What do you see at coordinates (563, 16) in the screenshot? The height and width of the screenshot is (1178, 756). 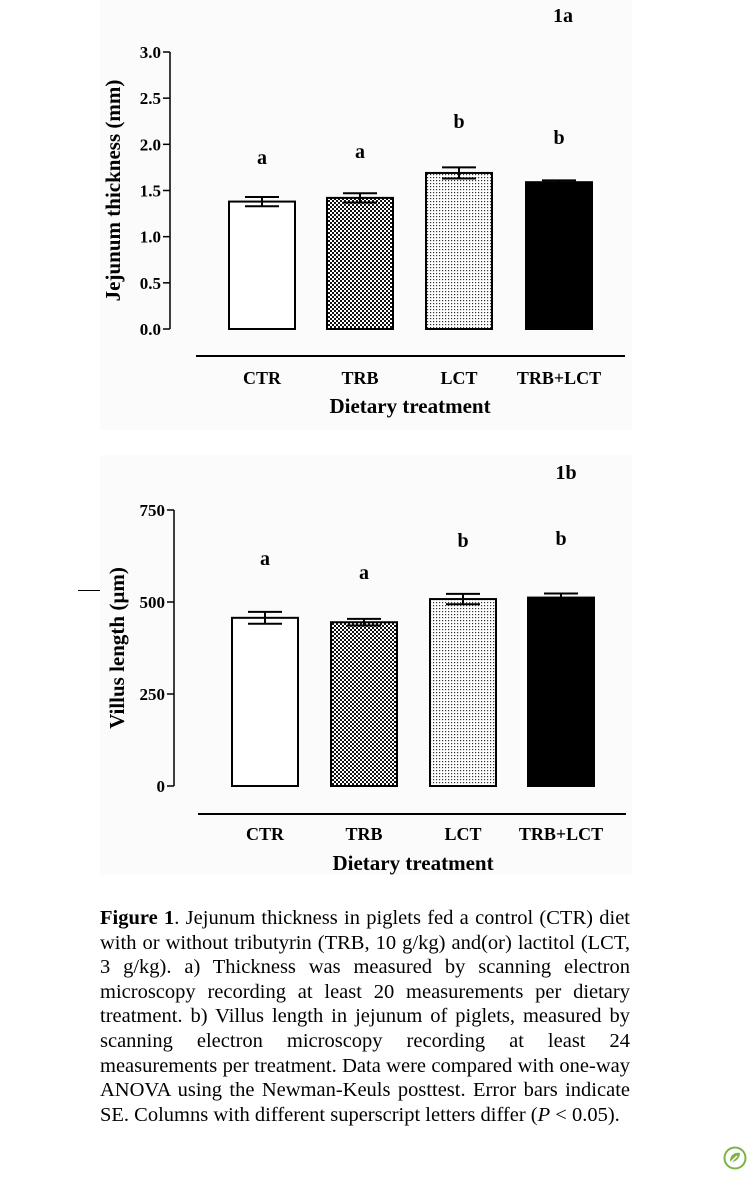 I see `panel-label: 1a` at bounding box center [563, 16].